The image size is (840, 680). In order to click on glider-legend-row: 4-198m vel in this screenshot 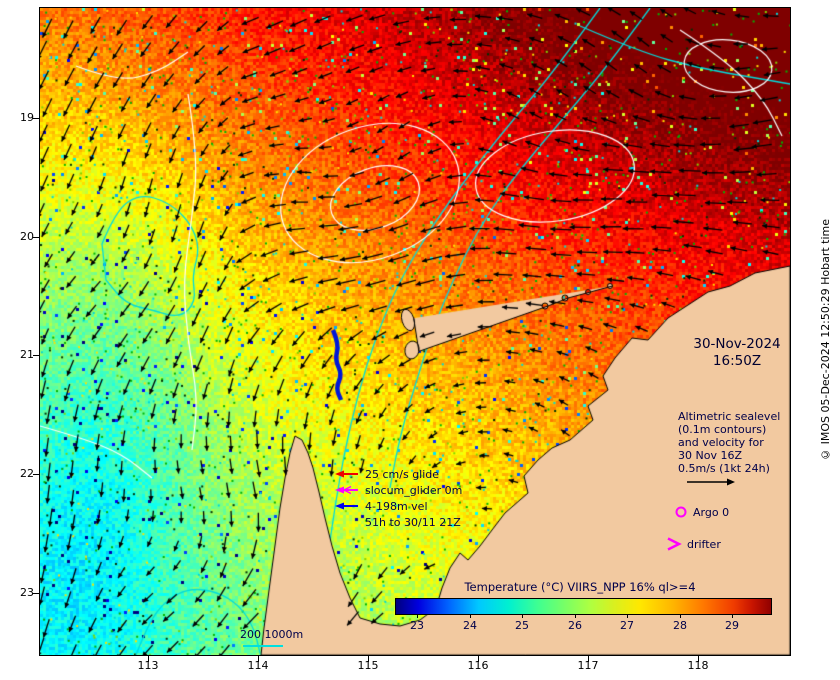, I will do `click(398, 506)`.